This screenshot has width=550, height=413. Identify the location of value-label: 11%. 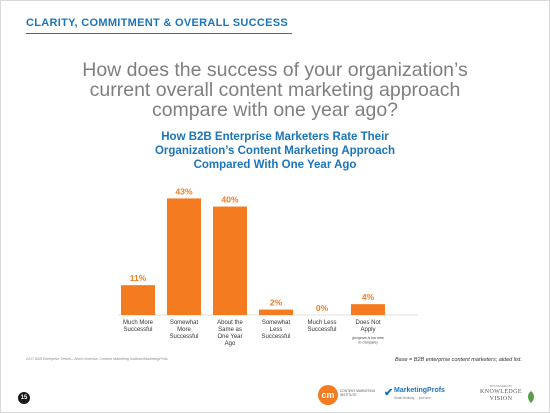
(138, 278).